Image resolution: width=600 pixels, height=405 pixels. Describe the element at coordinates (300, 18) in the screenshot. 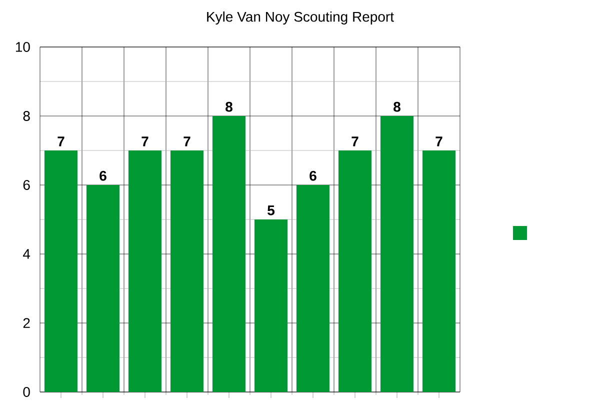

I see `chart-title: Kyle Van Noy Scouting Report` at that location.